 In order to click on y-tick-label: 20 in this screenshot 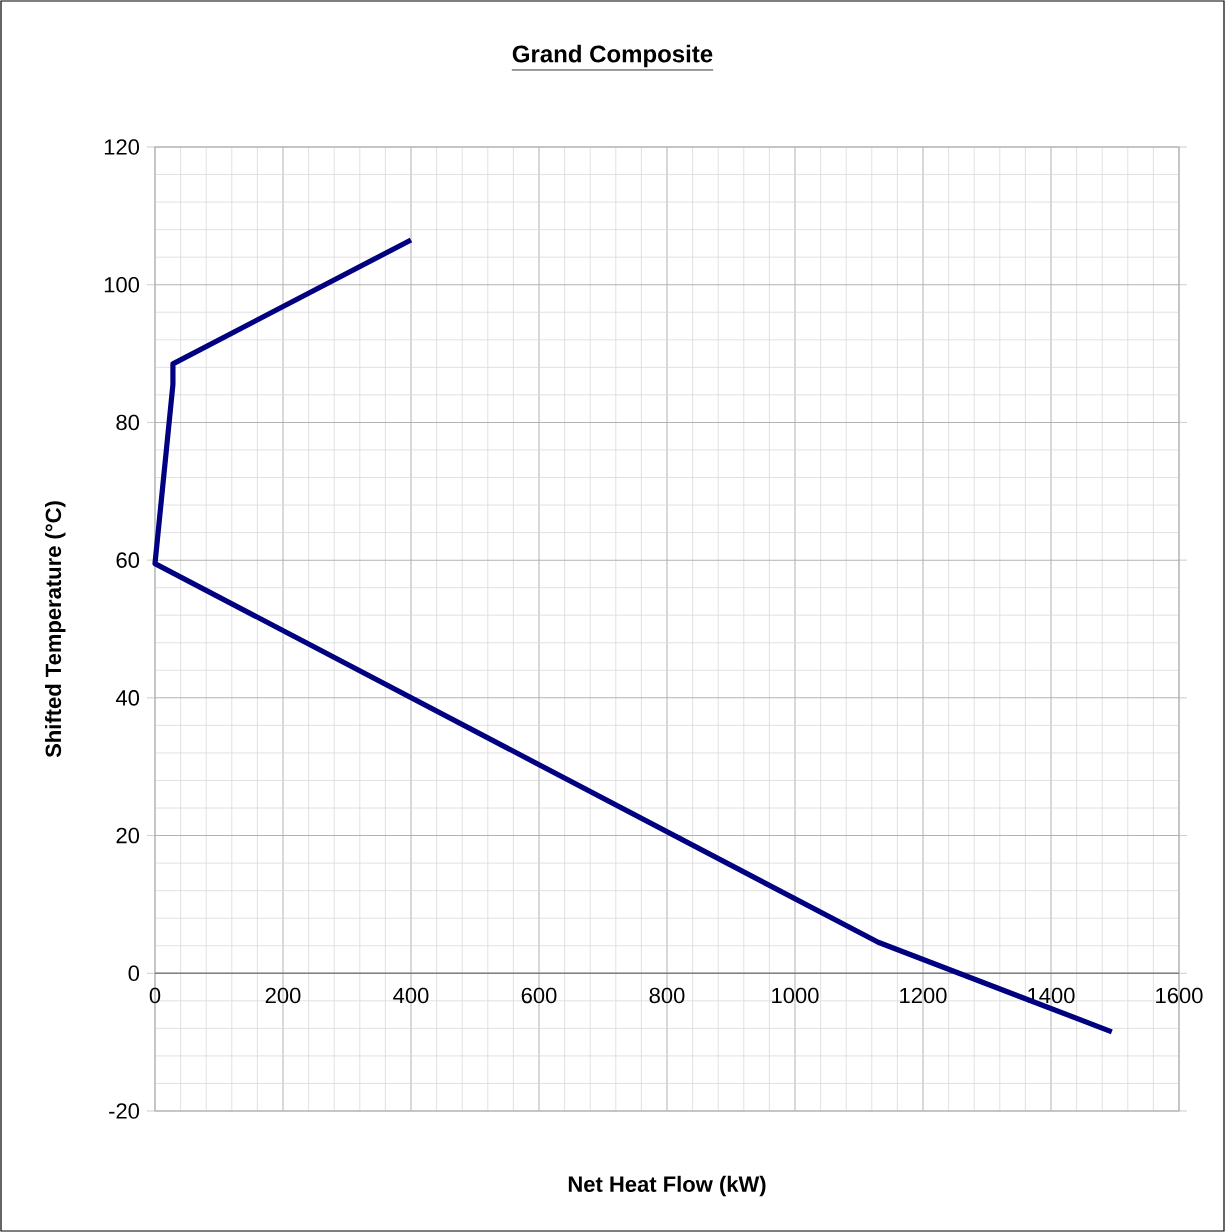, I will do `click(128, 835)`.